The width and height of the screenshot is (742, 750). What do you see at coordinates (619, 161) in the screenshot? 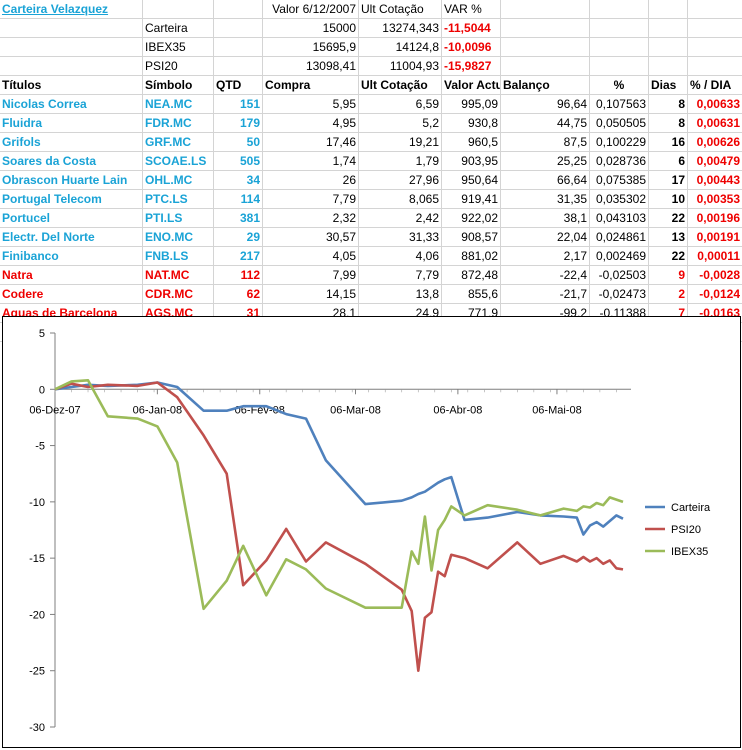
I see `cell-pct: 0,028736` at bounding box center [619, 161].